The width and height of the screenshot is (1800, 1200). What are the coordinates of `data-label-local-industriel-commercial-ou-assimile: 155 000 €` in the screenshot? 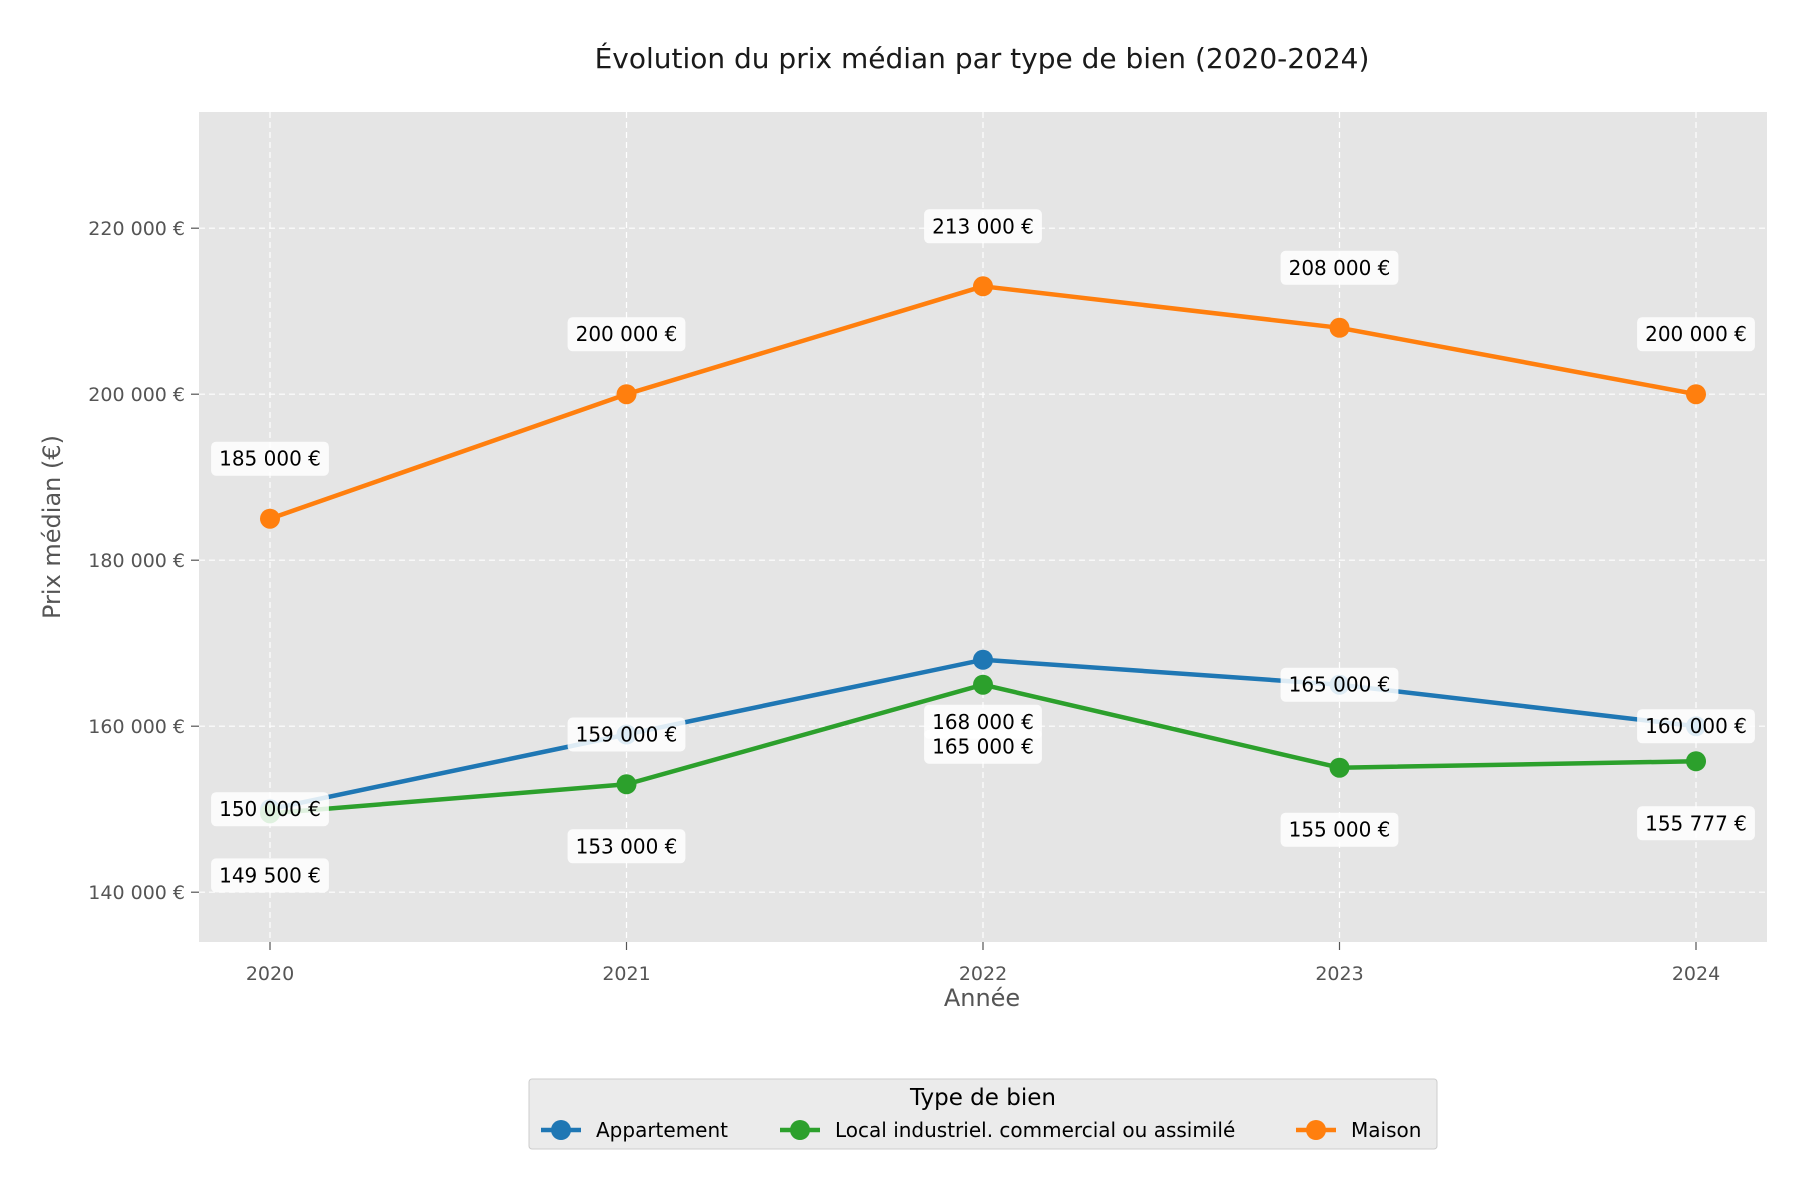 It's located at (1340, 830).